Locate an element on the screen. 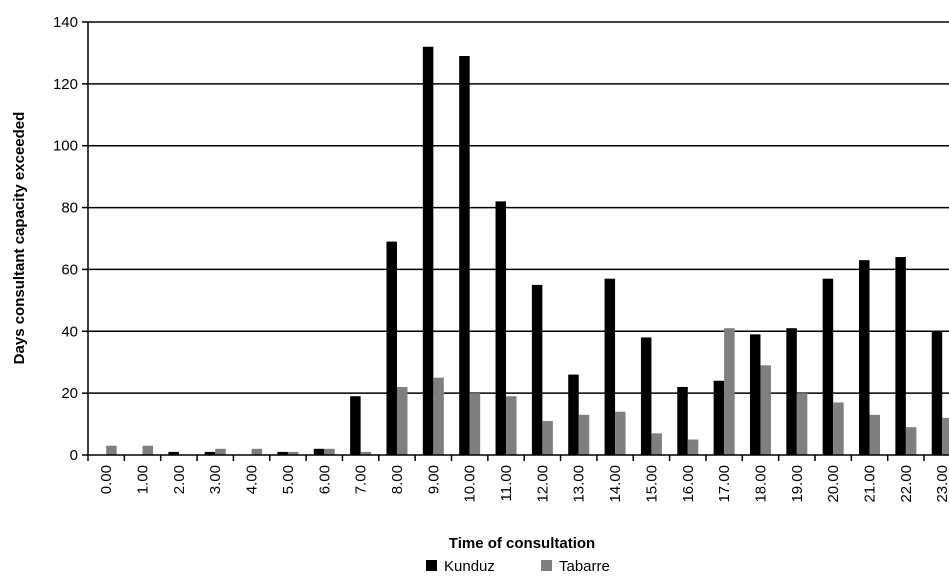 This screenshot has width=949, height=579. bar-tabarre-15.00 is located at coordinates (656, 444).